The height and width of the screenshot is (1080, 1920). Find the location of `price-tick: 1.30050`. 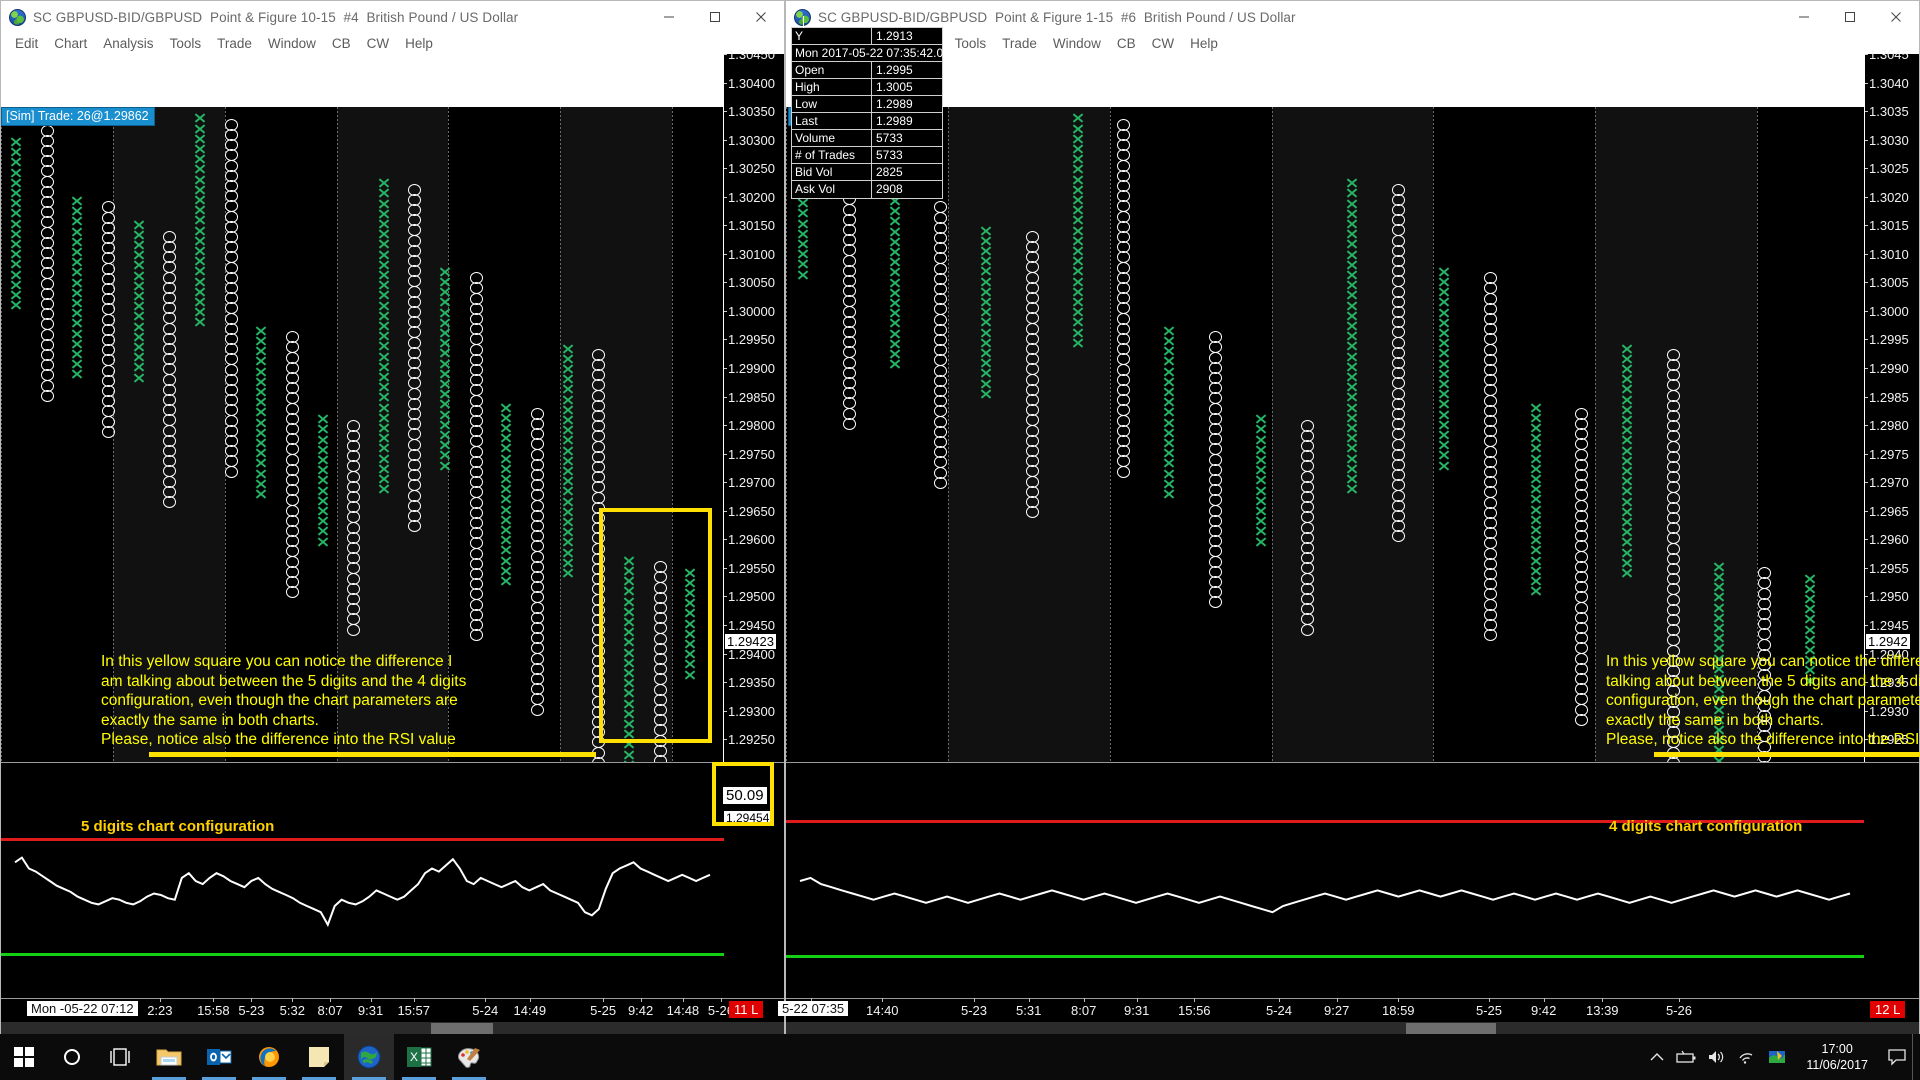

price-tick: 1.30050 is located at coordinates (749, 283).